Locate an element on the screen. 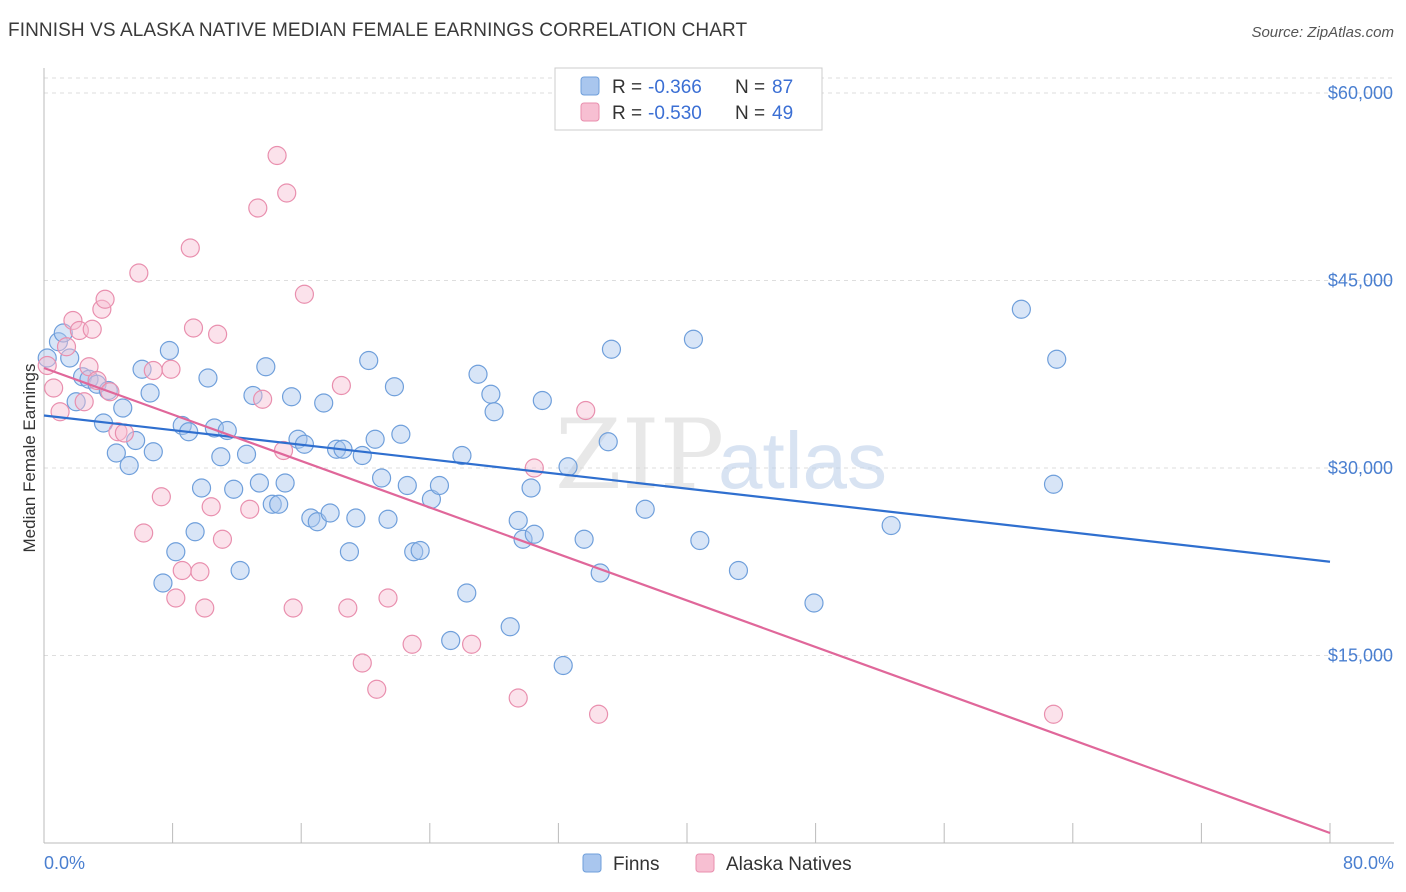  series-legend: Finns Alaska Natives is located at coordinates (717, 864).